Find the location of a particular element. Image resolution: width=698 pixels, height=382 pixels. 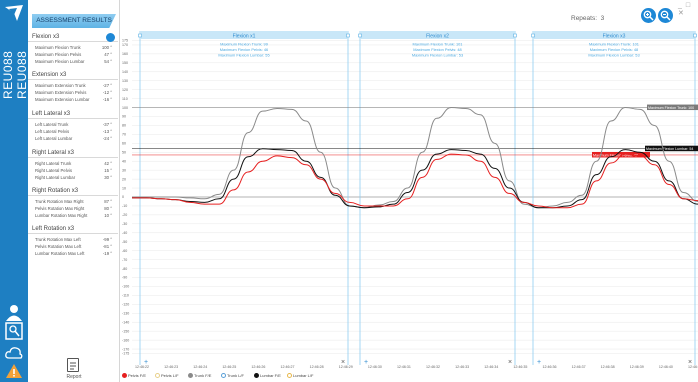

y-tick-label: -60 is located at coordinates (124, 251).